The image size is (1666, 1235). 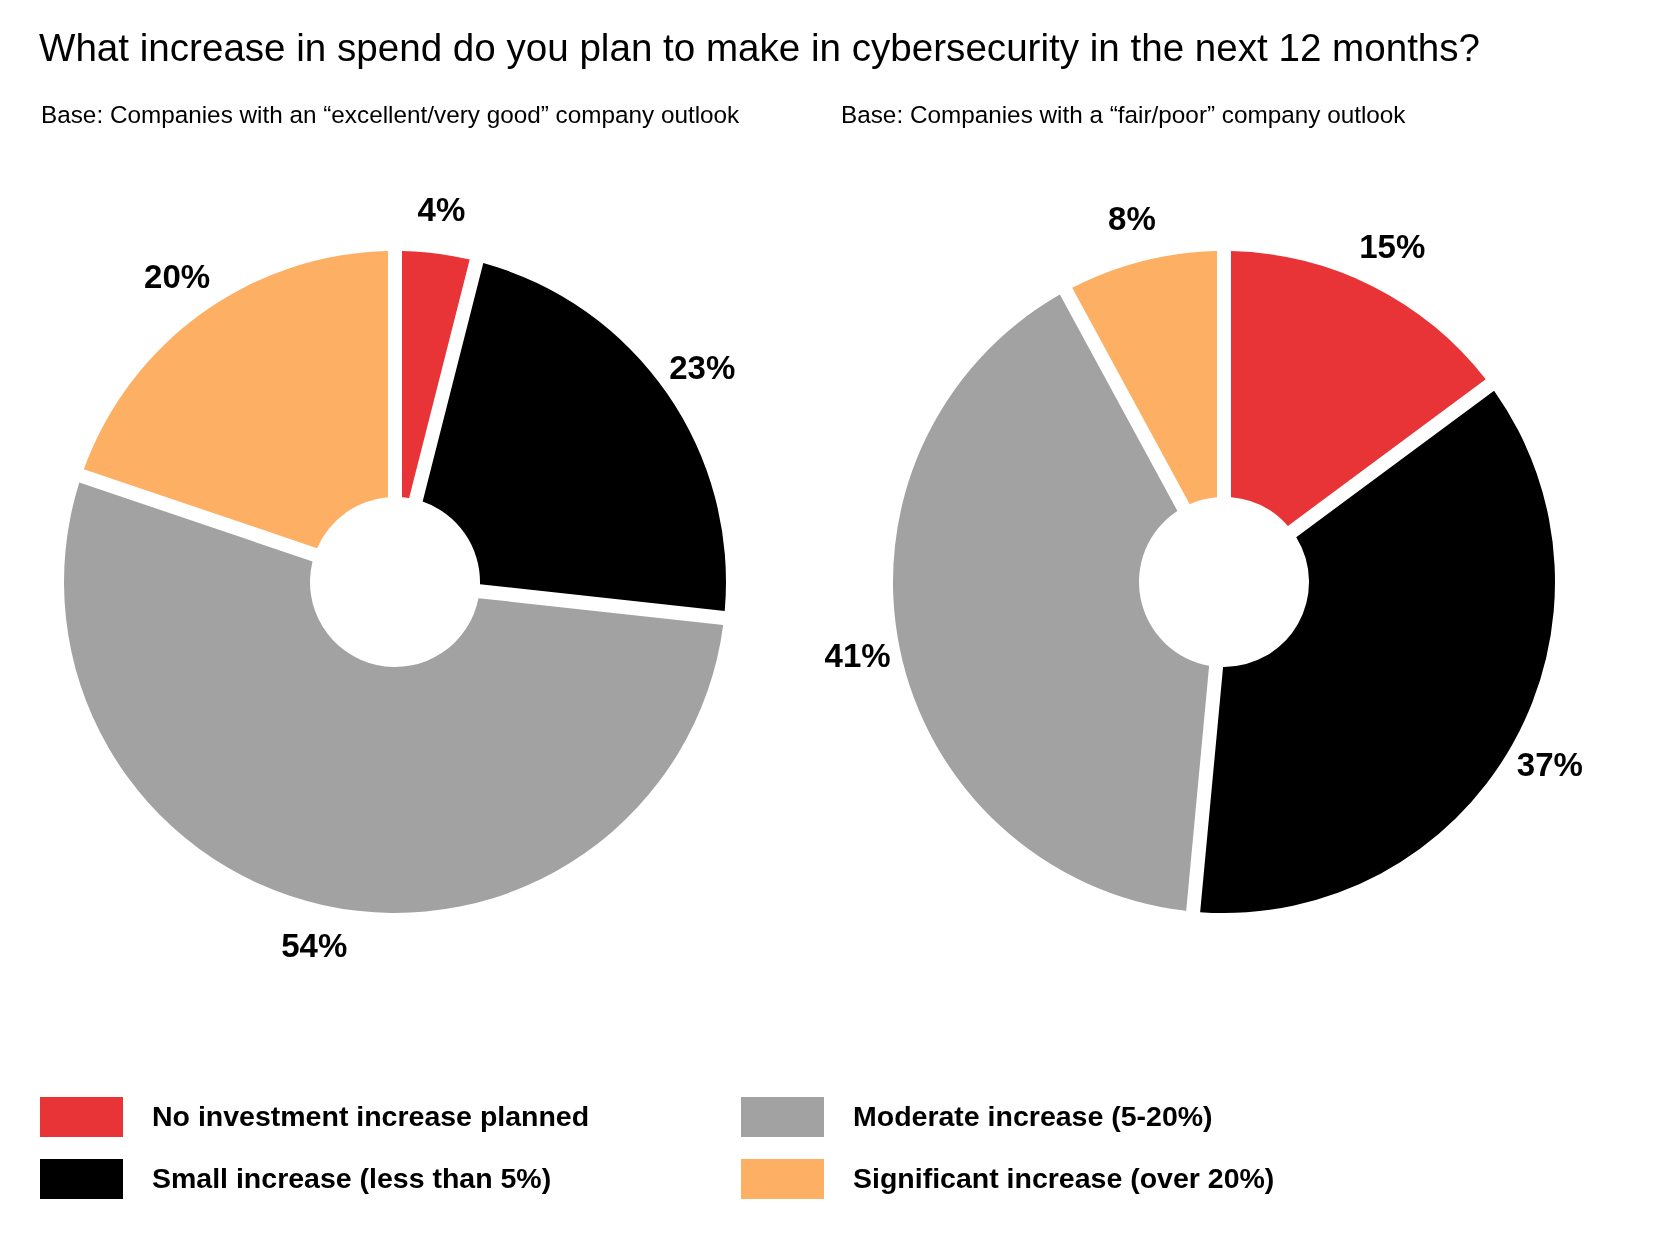 What do you see at coordinates (391, 114) in the screenshot?
I see `chart-subtitle: Base: Companies with an “excellent/very good” company outlook` at bounding box center [391, 114].